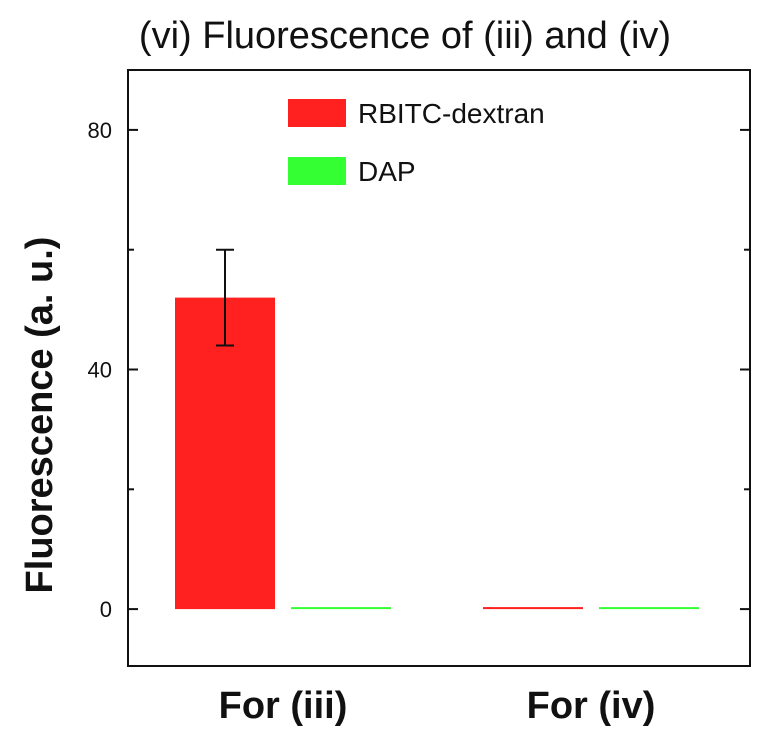  What do you see at coordinates (387, 171) in the screenshot?
I see `legend-label-1: DAP` at bounding box center [387, 171].